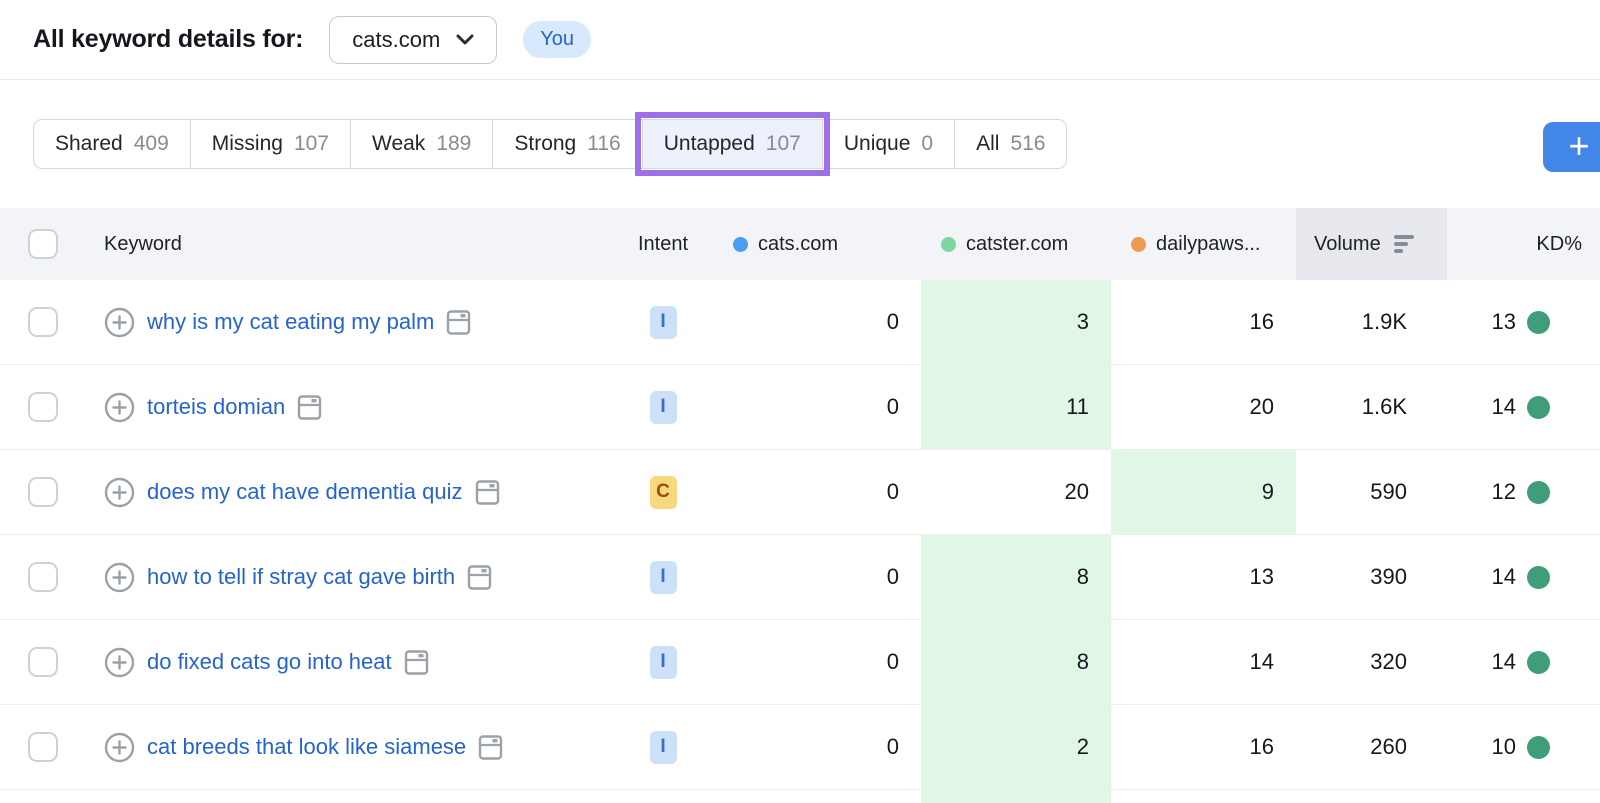 This screenshot has width=1600, height=803. Describe the element at coordinates (270, 144) in the screenshot. I see `tab-missing: Missing 107` at that location.